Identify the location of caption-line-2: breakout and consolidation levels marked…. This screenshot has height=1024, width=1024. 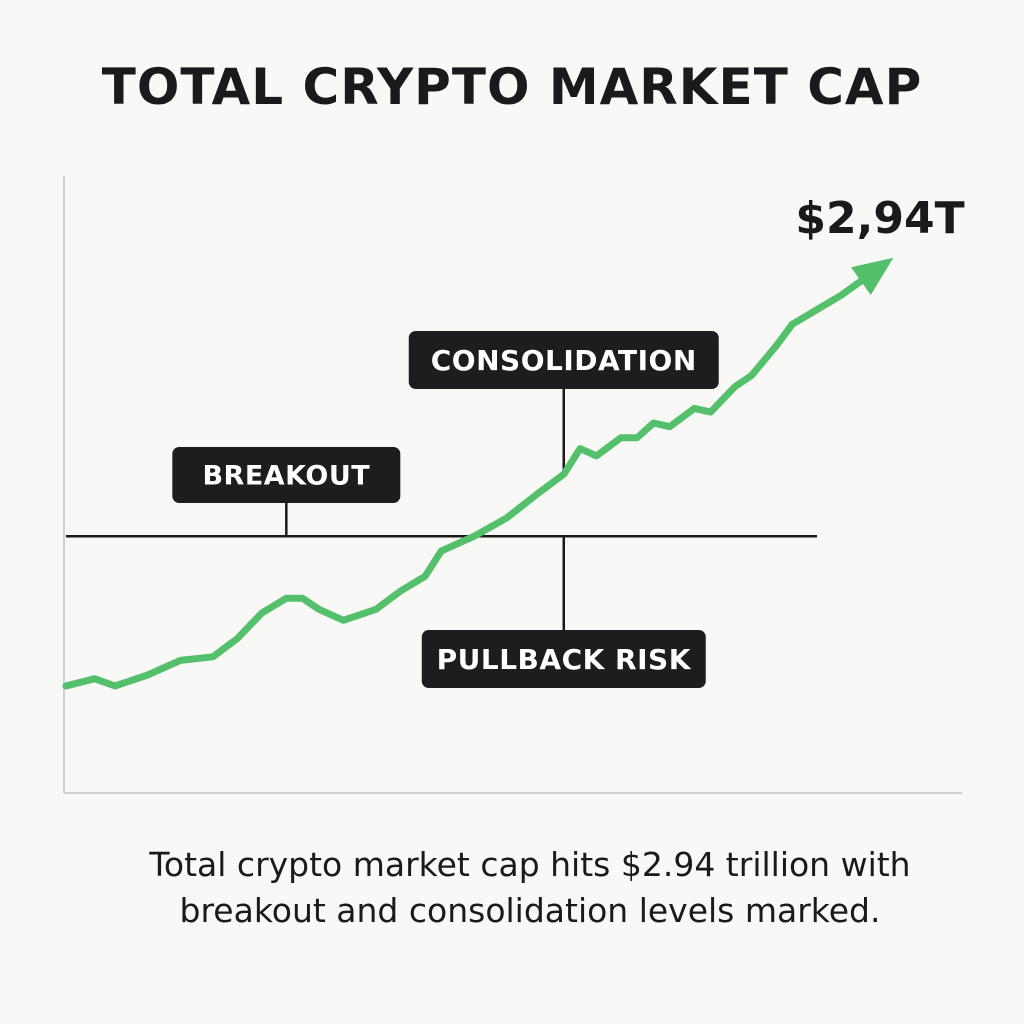
(530, 910).